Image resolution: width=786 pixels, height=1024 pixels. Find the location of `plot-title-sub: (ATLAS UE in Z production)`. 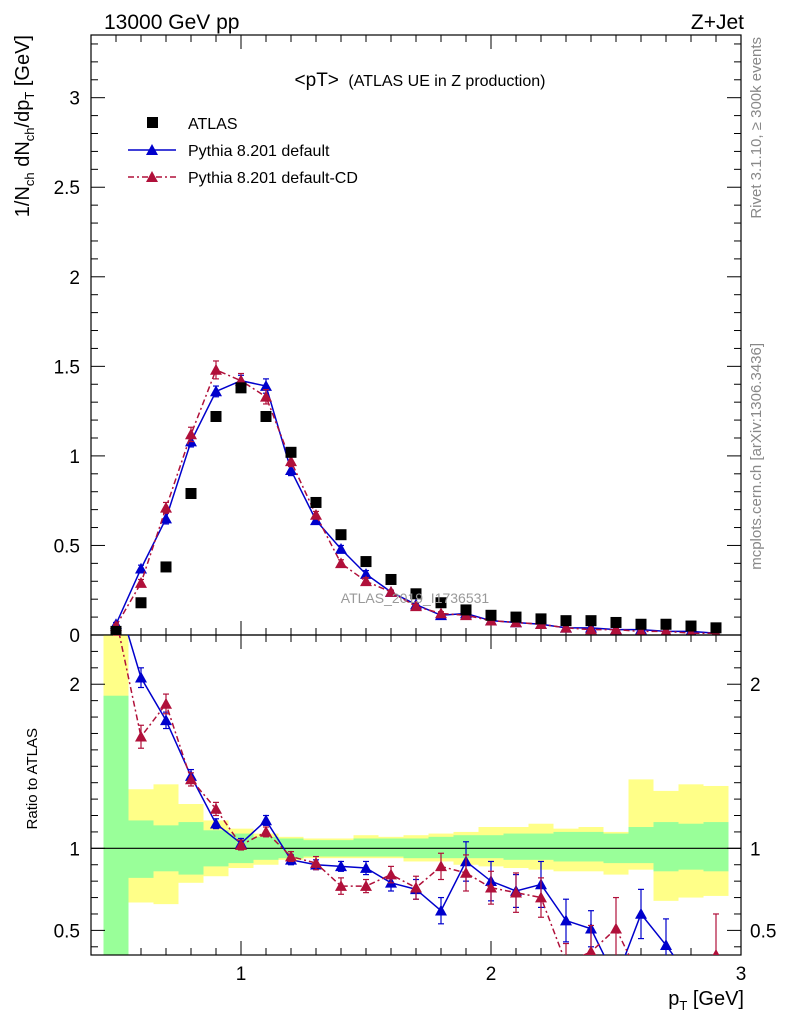

plot-title-sub: (ATLAS UE in Z production) is located at coordinates (446, 81).